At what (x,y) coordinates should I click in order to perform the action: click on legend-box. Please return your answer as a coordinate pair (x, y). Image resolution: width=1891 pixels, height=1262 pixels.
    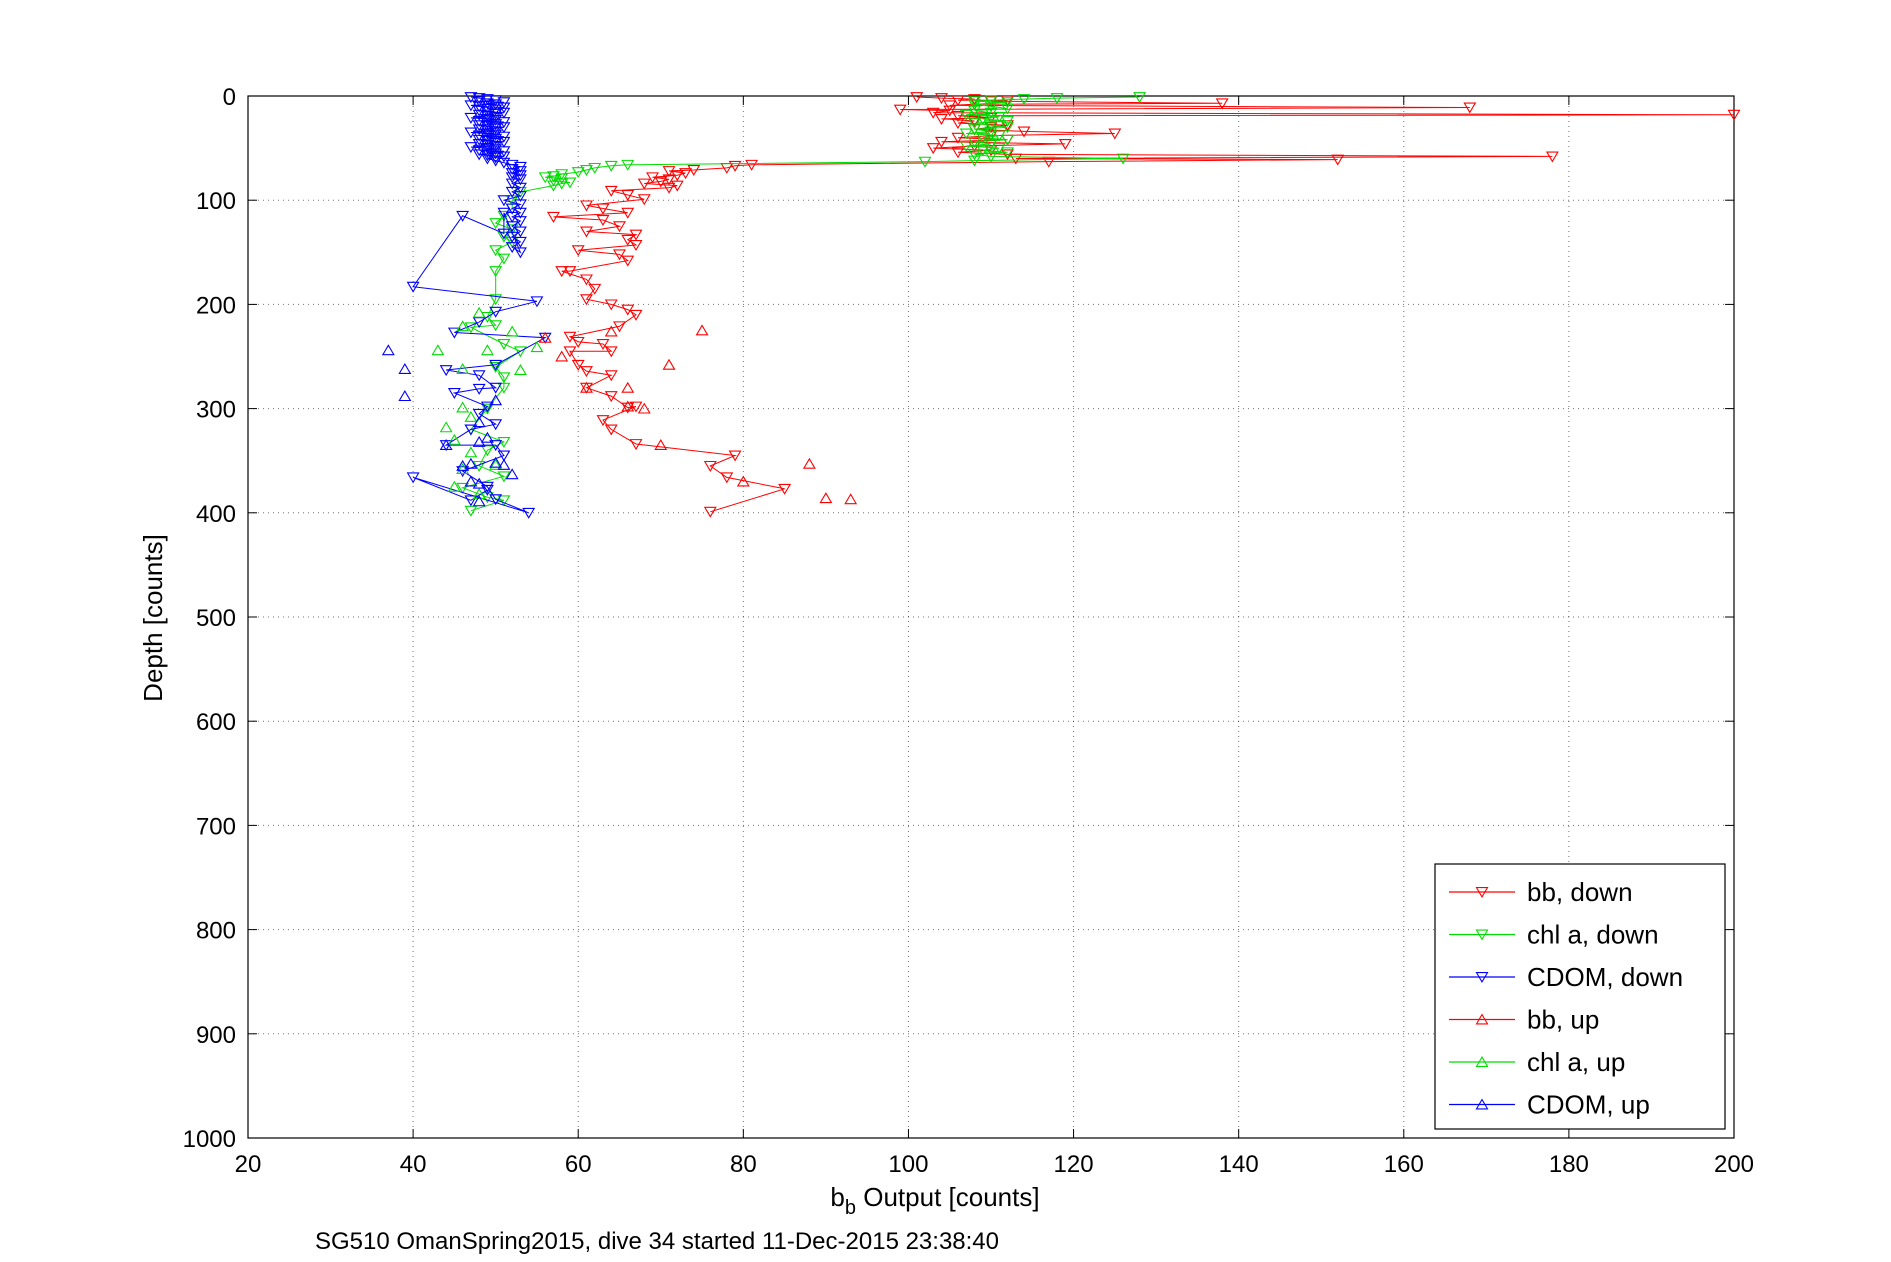
    Looking at the image, I should click on (1580, 996).